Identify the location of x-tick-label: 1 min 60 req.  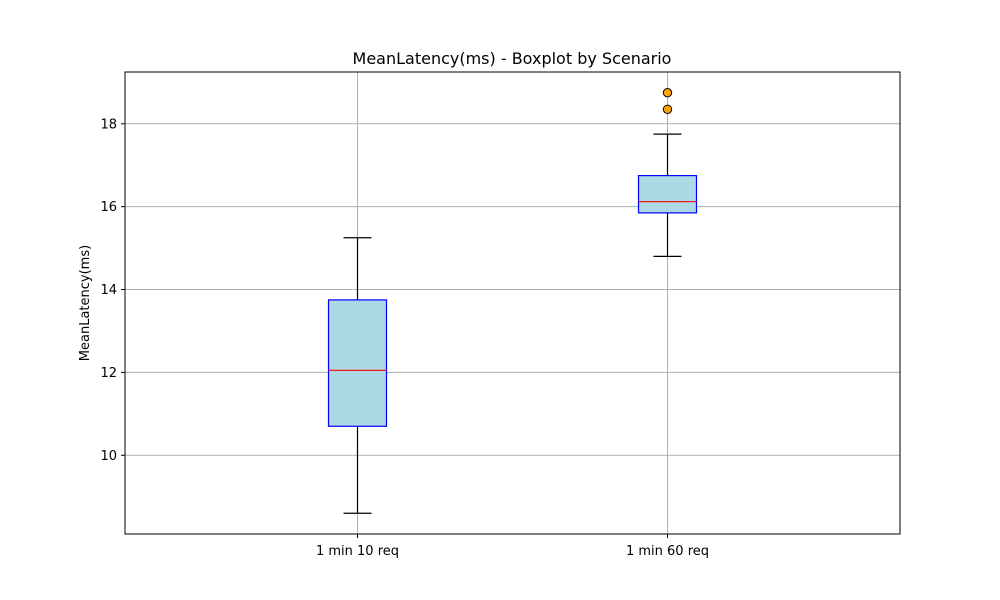
(667, 551).